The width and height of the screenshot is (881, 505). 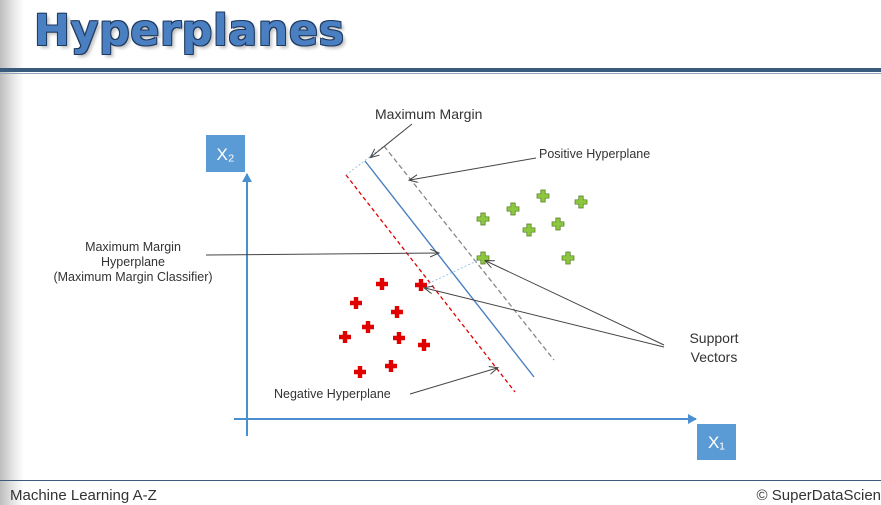 What do you see at coordinates (332, 394) in the screenshot?
I see `negative-hyperplane-label: Negative Hyperplane` at bounding box center [332, 394].